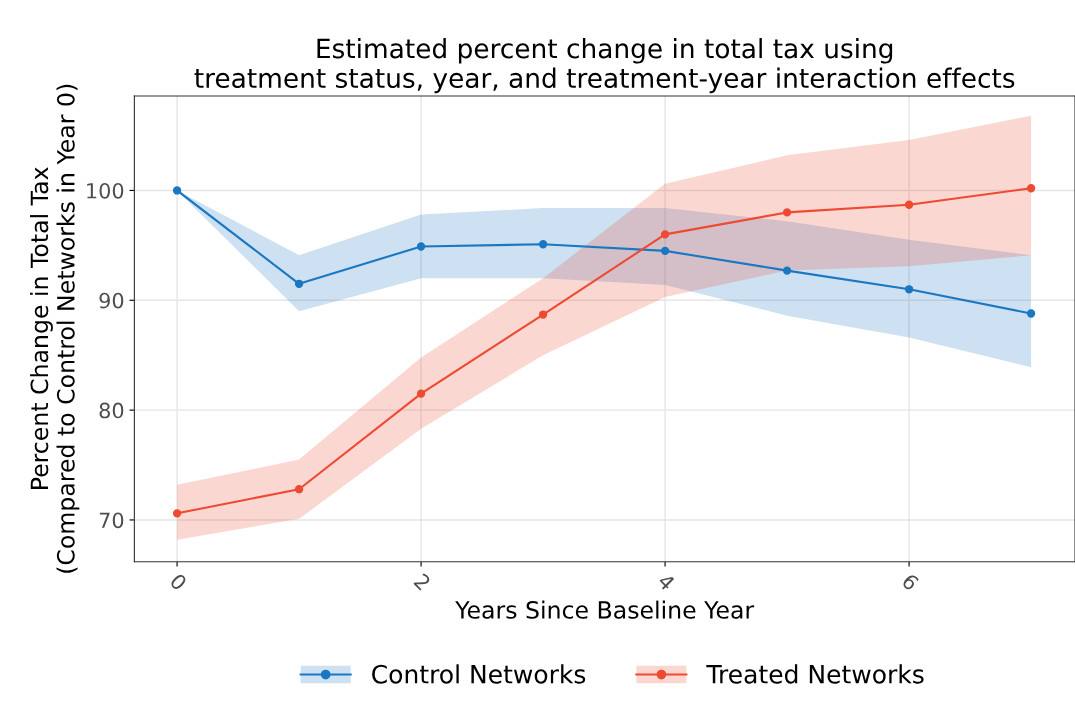 This screenshot has width=1075, height=711. What do you see at coordinates (111, 410) in the screenshot?
I see `y-tick-label: 80` at bounding box center [111, 410].